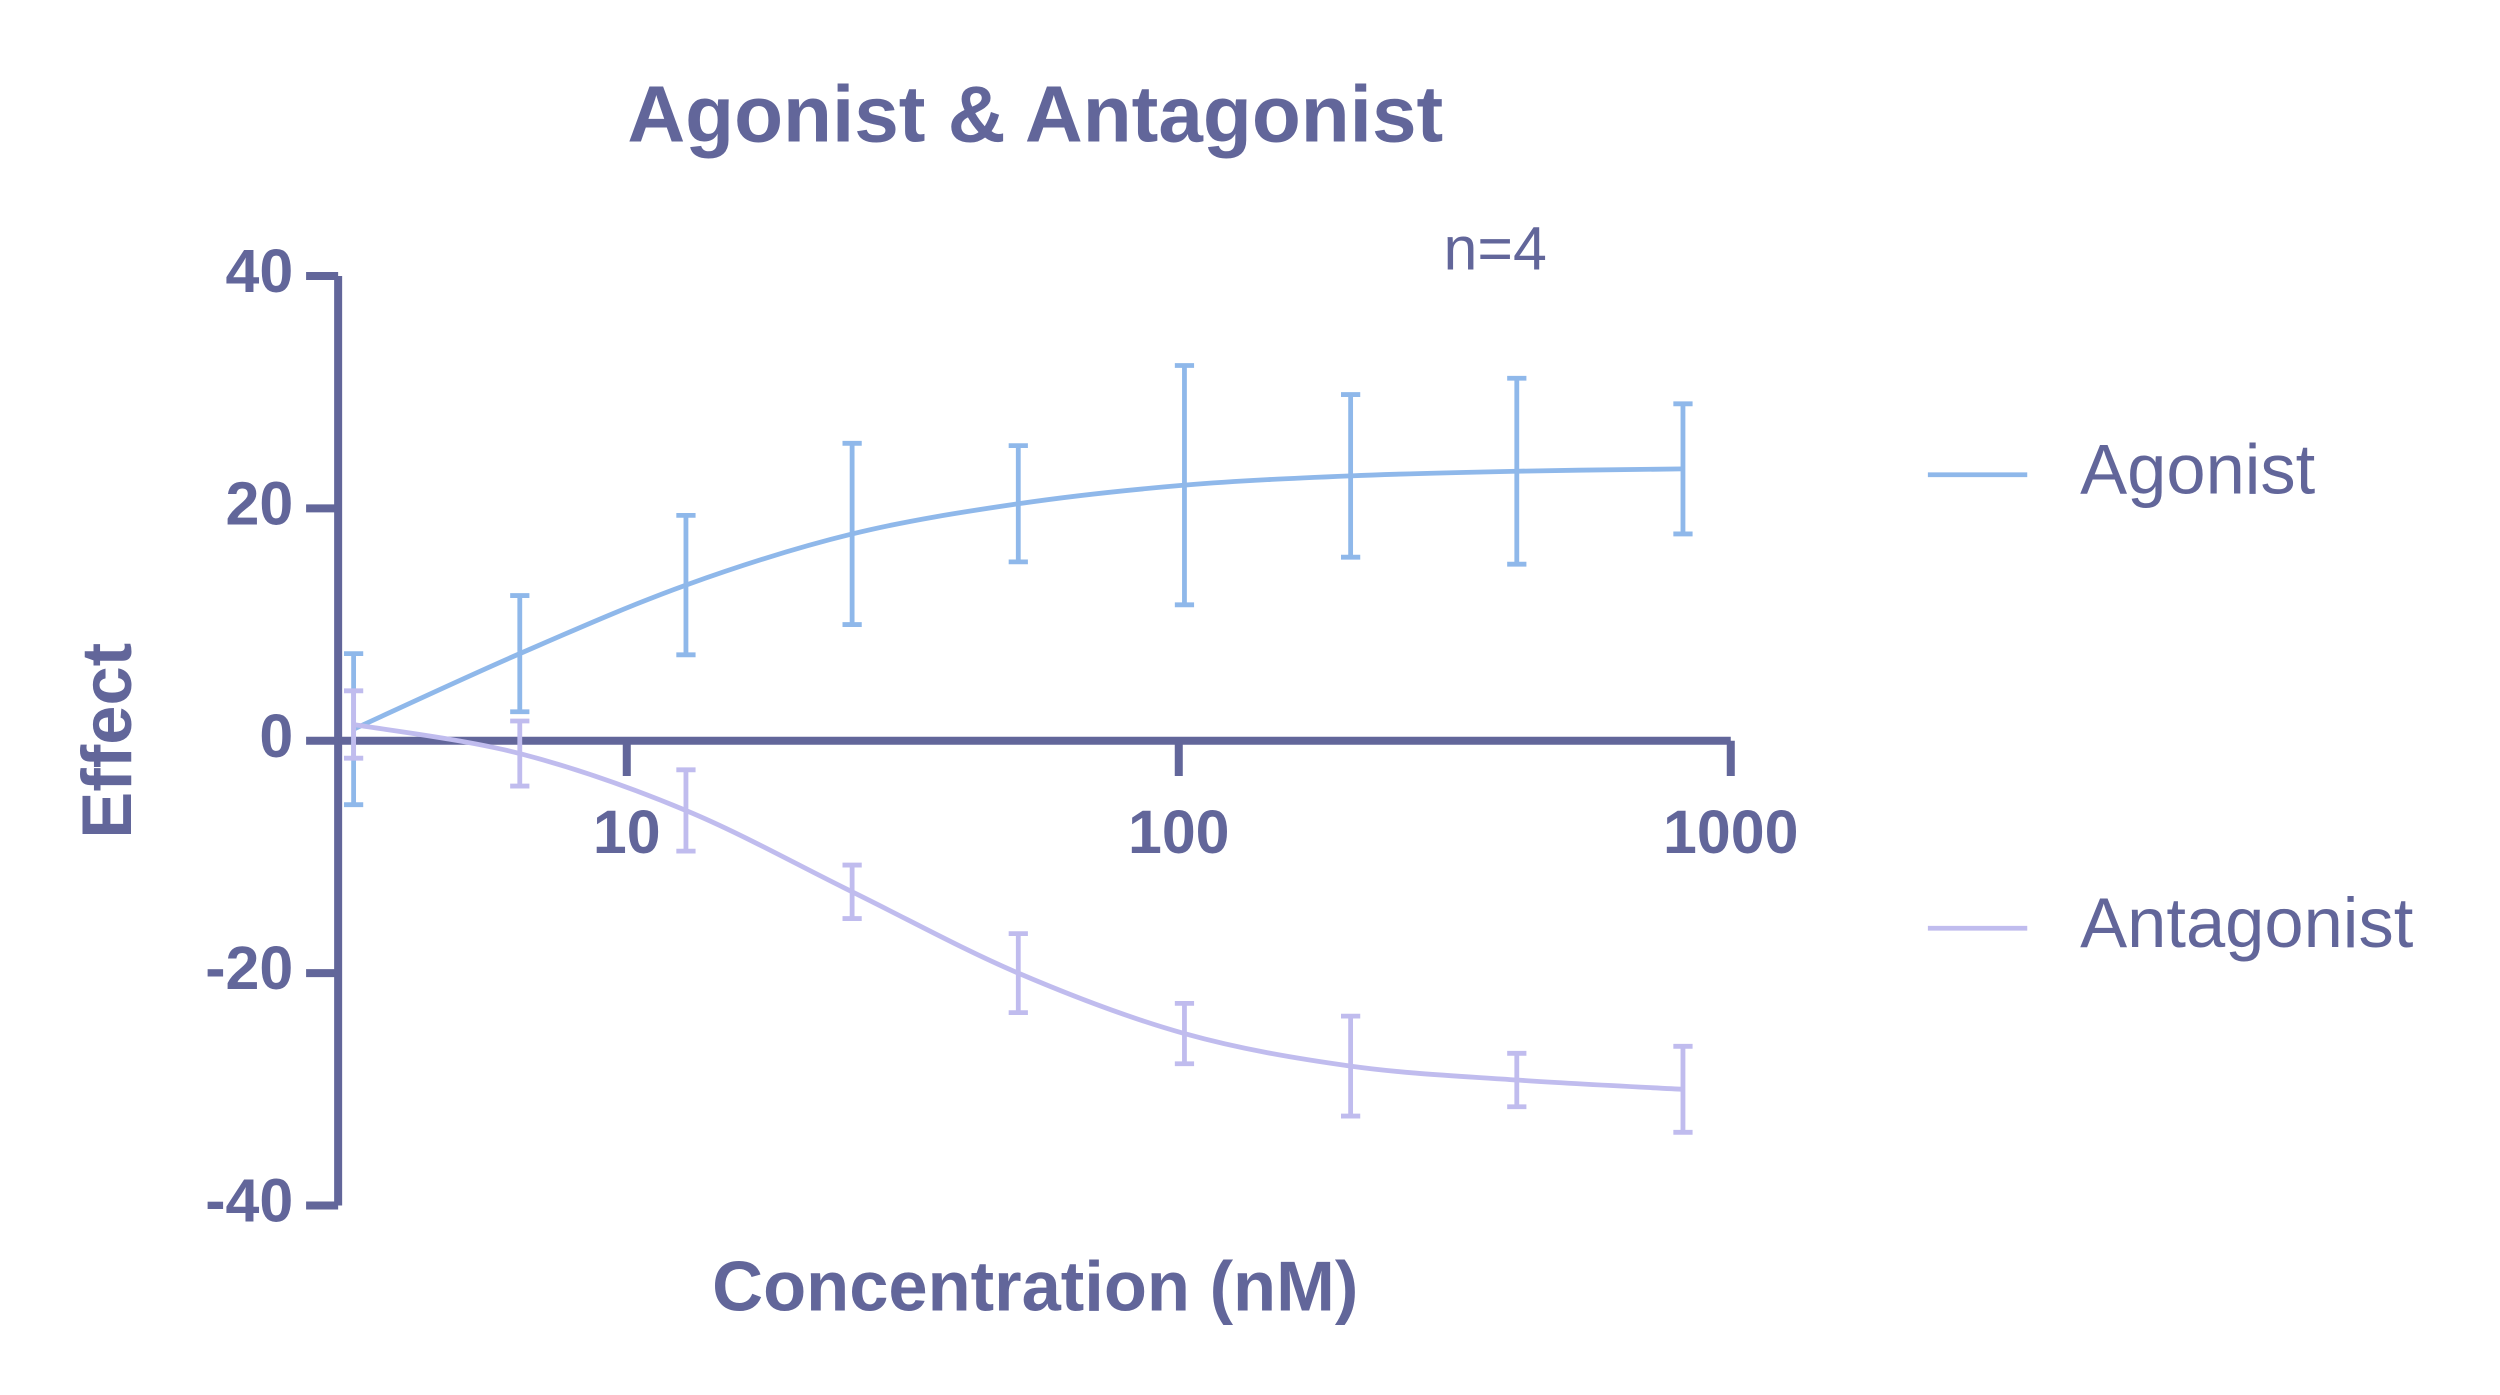 The height and width of the screenshot is (1395, 2500). What do you see at coordinates (249, 1201) in the screenshot?
I see `y-tick-label: -40` at bounding box center [249, 1201].